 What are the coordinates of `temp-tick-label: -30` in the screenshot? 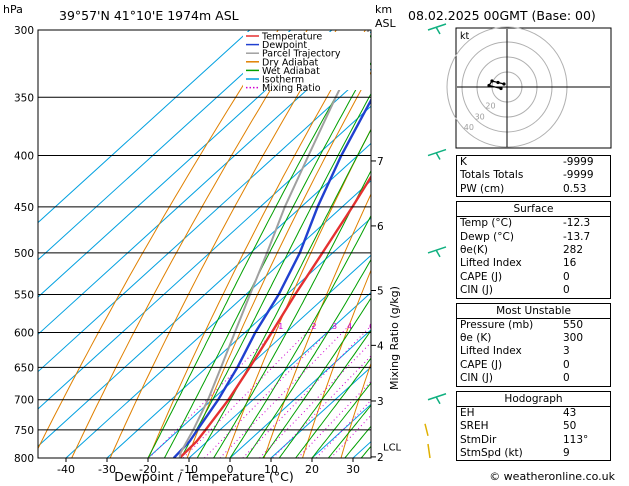 It's located at (107, 469).